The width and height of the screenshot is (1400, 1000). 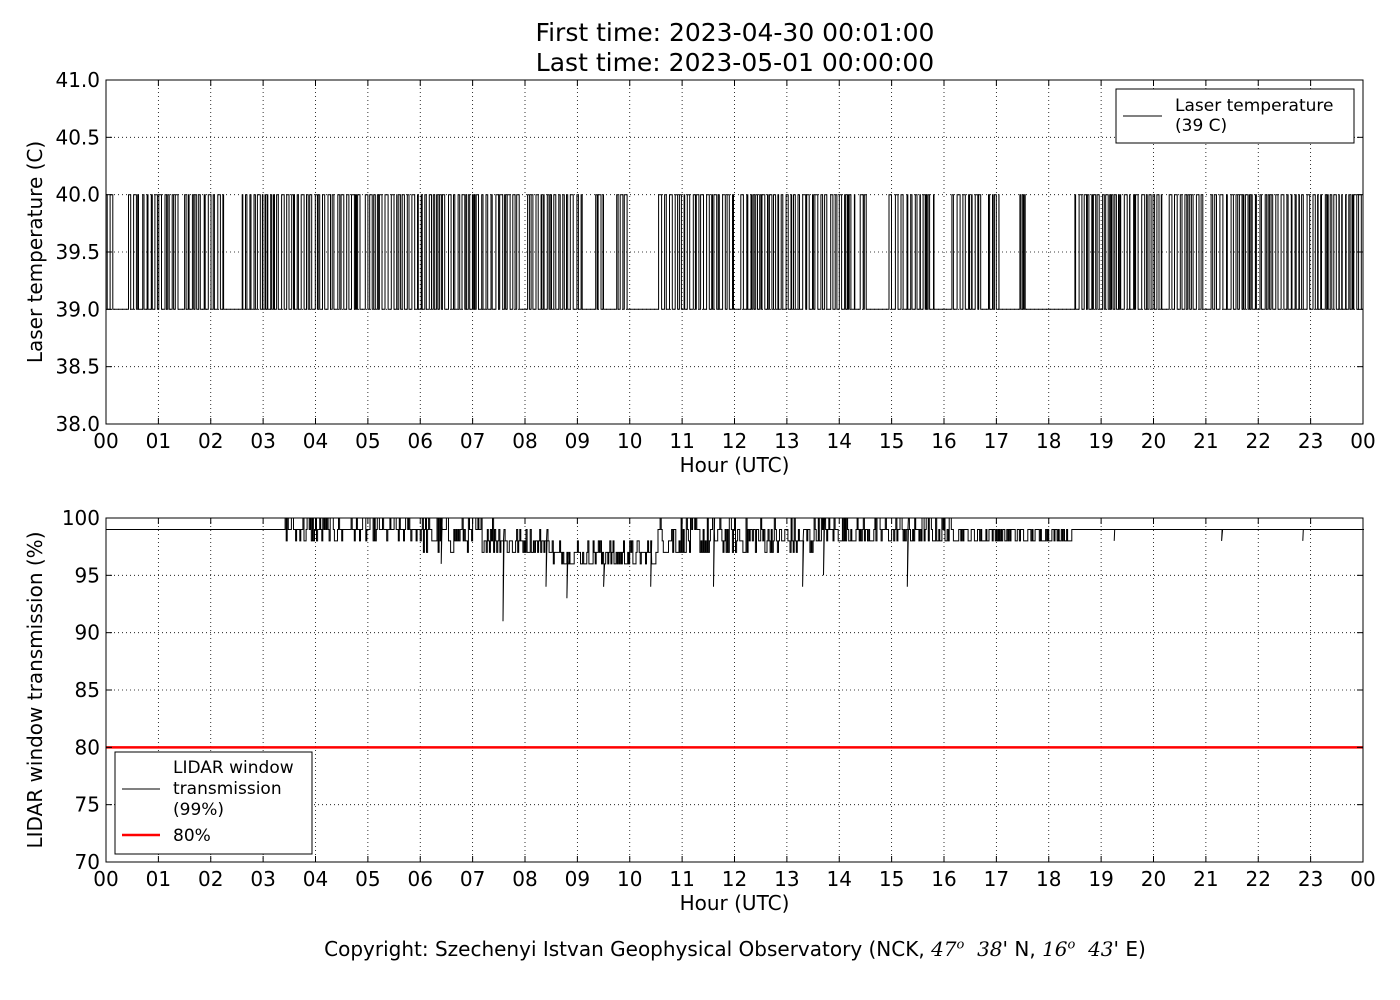 I want to click on laser-temperature-line, so click(x=734, y=252).